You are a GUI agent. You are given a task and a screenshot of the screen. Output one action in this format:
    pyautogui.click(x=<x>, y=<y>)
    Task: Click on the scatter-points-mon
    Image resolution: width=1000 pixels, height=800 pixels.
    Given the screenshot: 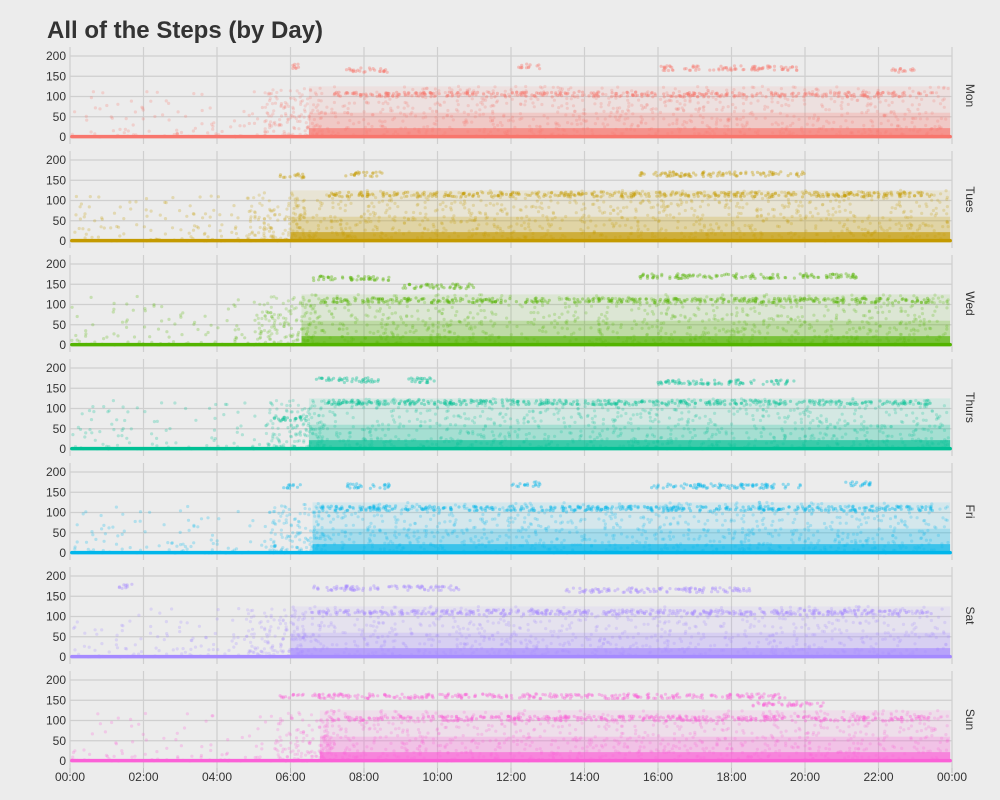 What is the action you would take?
    pyautogui.click(x=510, y=100)
    